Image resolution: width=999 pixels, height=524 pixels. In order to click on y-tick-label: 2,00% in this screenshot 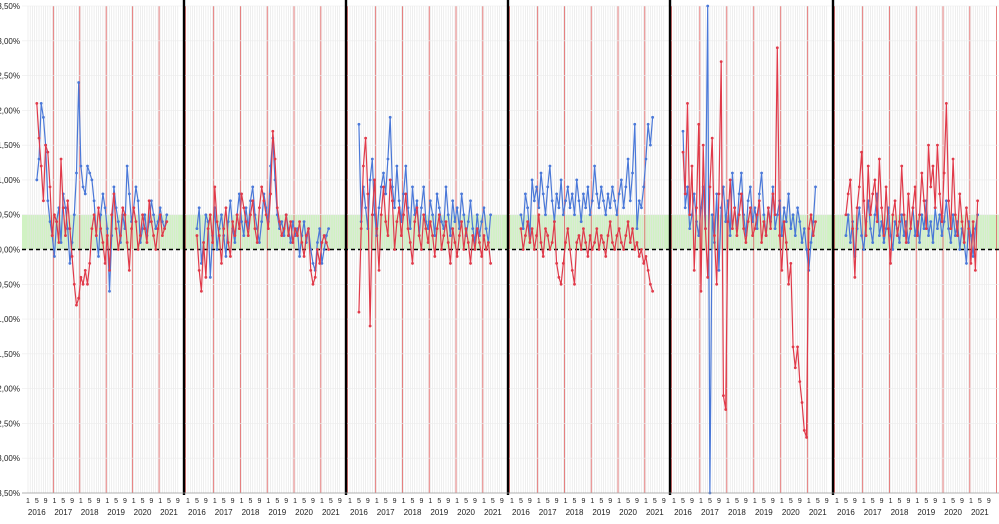, I will do `click(10, 110)`.